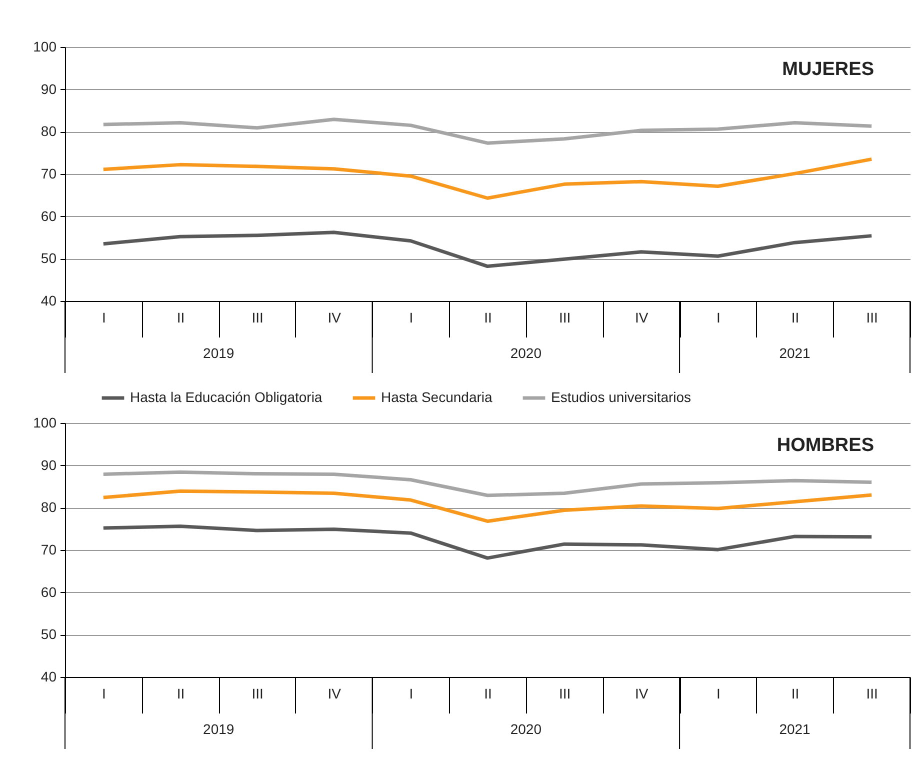 Image resolution: width=921 pixels, height=762 pixels. What do you see at coordinates (226, 397) in the screenshot?
I see `legend-label: Hasta la Educación Obligatoria` at bounding box center [226, 397].